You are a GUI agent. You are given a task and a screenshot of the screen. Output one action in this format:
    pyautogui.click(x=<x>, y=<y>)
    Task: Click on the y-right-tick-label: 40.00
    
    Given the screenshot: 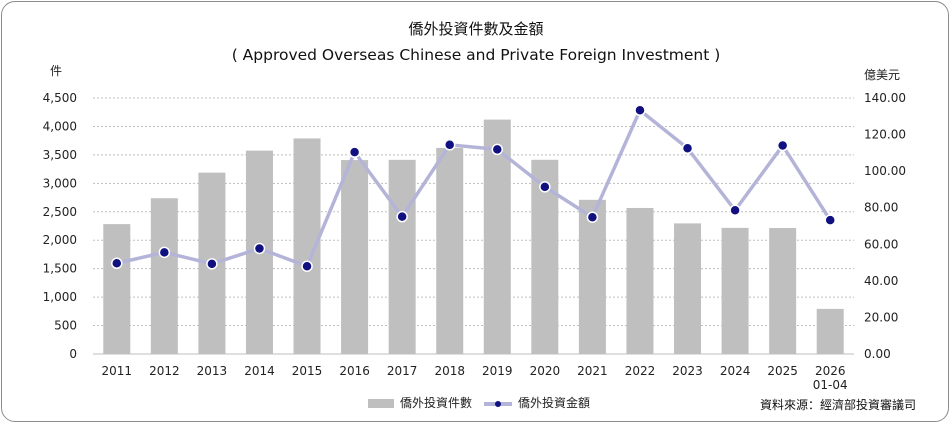 What is the action you would take?
    pyautogui.click(x=881, y=281)
    